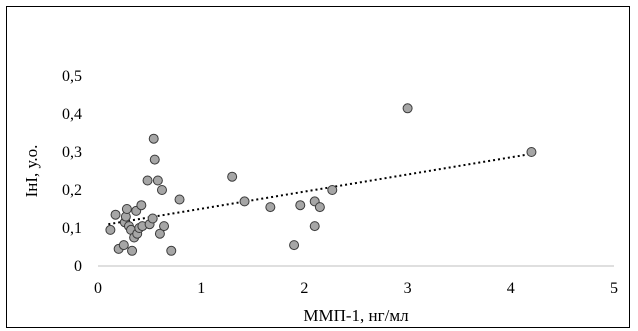  Describe the element at coordinates (201, 288) in the screenshot. I see `x-tick-label: 1` at that location.